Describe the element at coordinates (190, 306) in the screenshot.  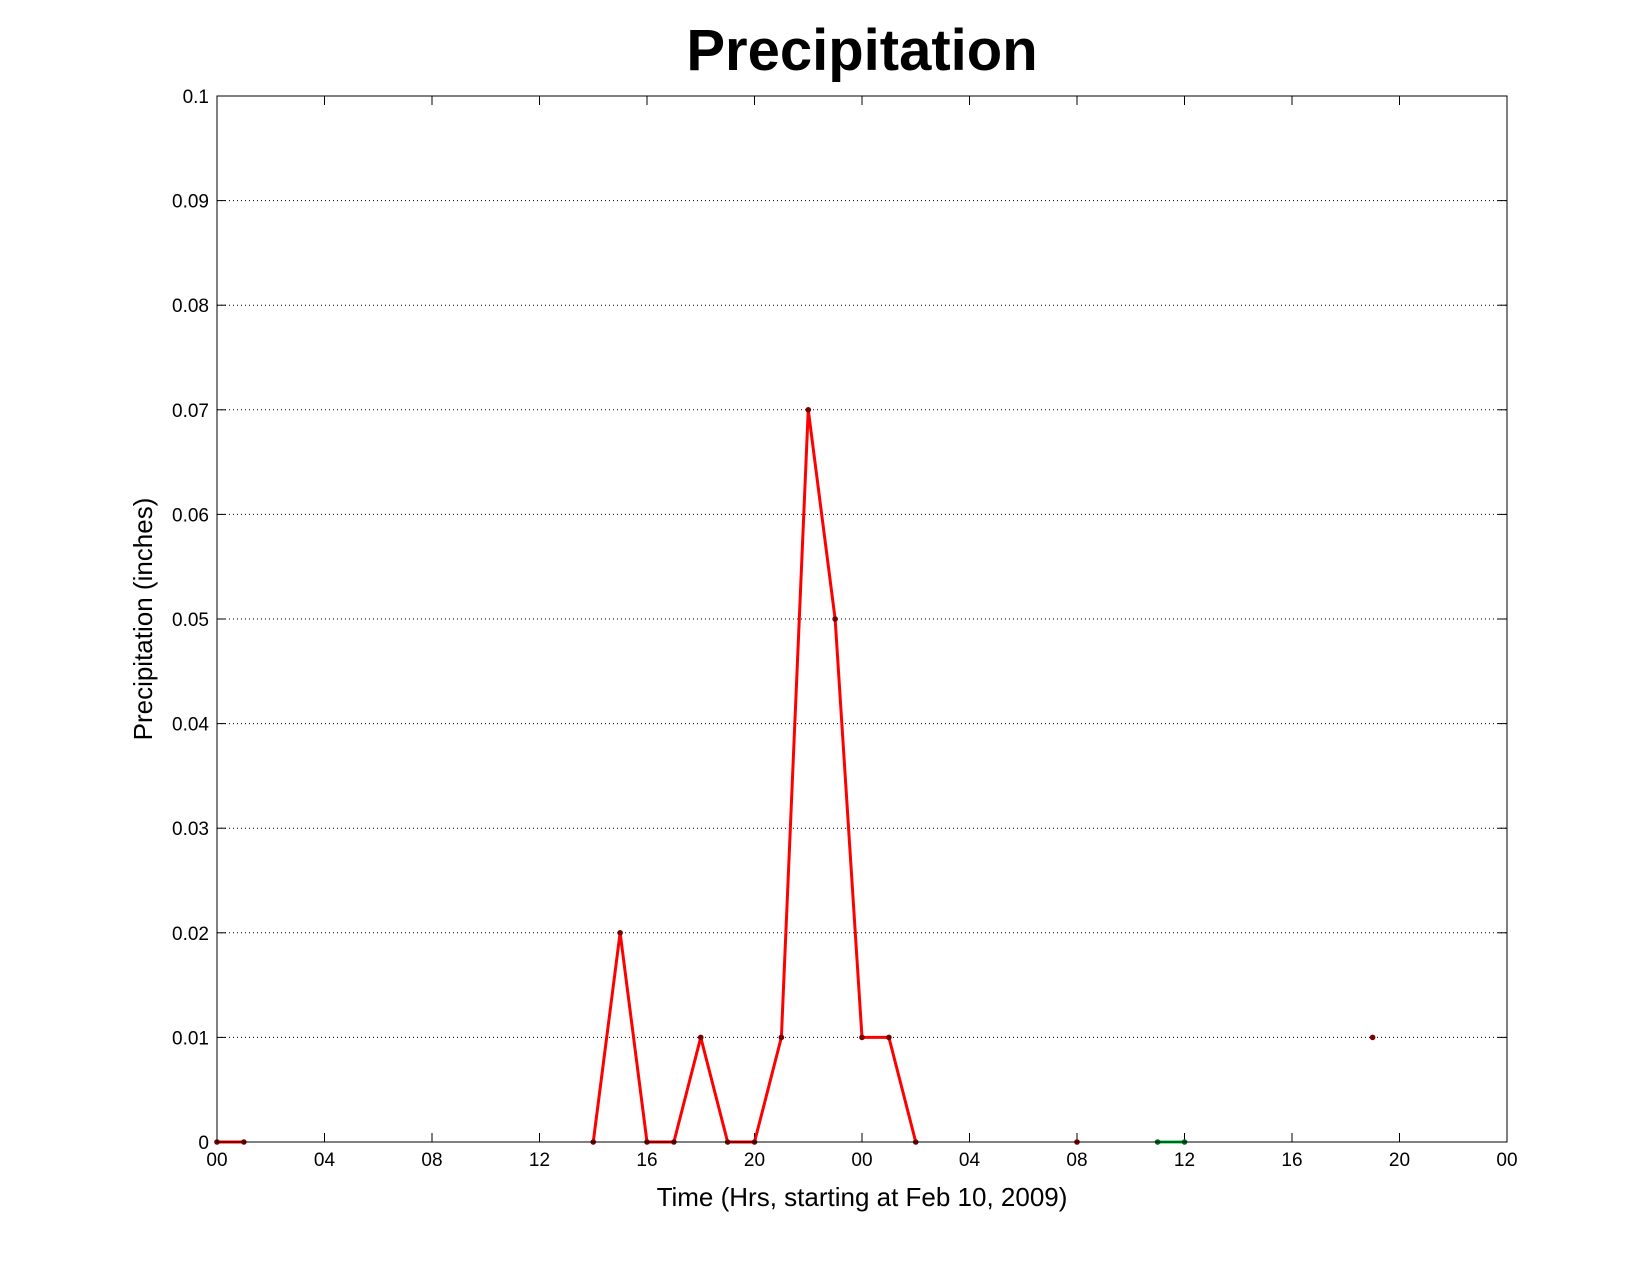
I see `y-tick-label: 0.08` at that location.